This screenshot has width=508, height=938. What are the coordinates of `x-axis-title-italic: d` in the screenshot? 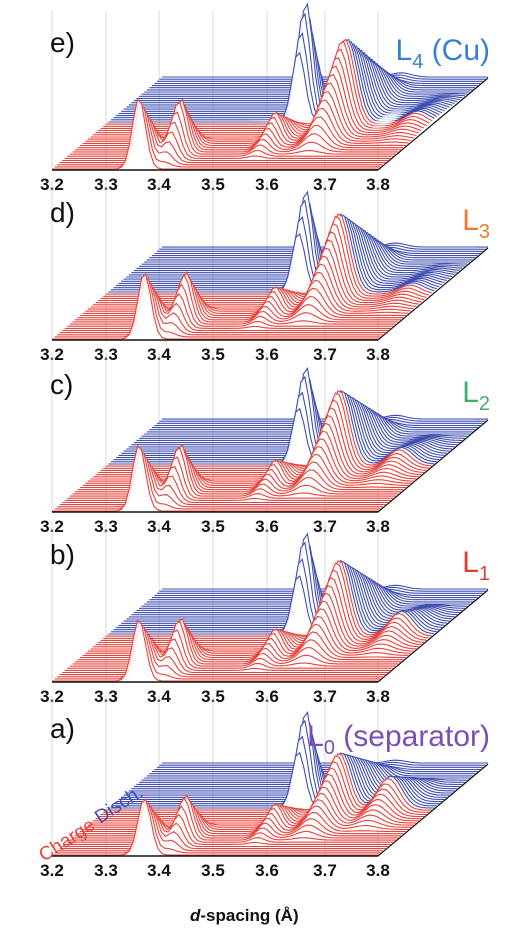 It's located at (195, 915).